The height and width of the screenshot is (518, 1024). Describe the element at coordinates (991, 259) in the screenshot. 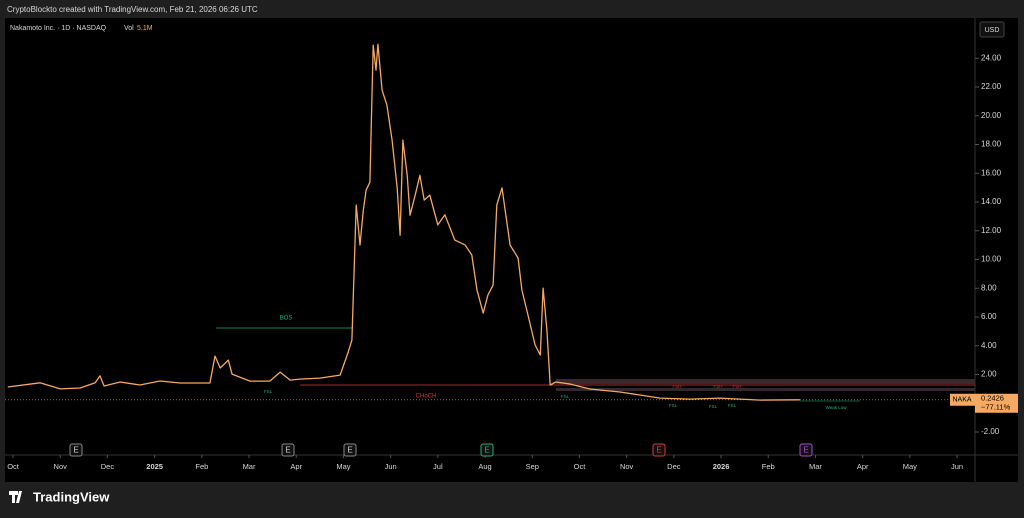

I see `y-tick-label: 10.00` at that location.